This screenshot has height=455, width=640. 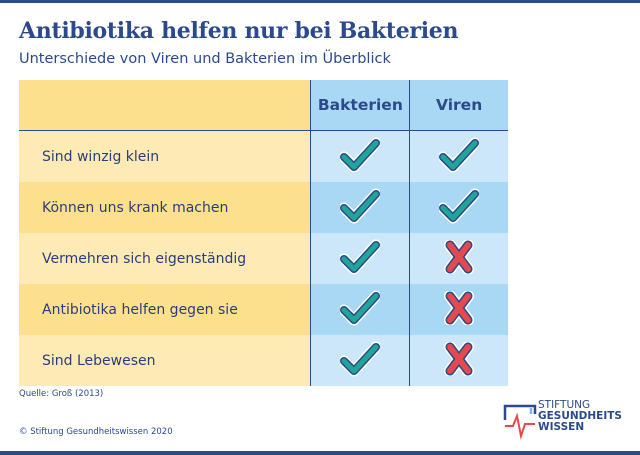 What do you see at coordinates (320, 453) in the screenshot?
I see `bottom-bar` at bounding box center [320, 453].